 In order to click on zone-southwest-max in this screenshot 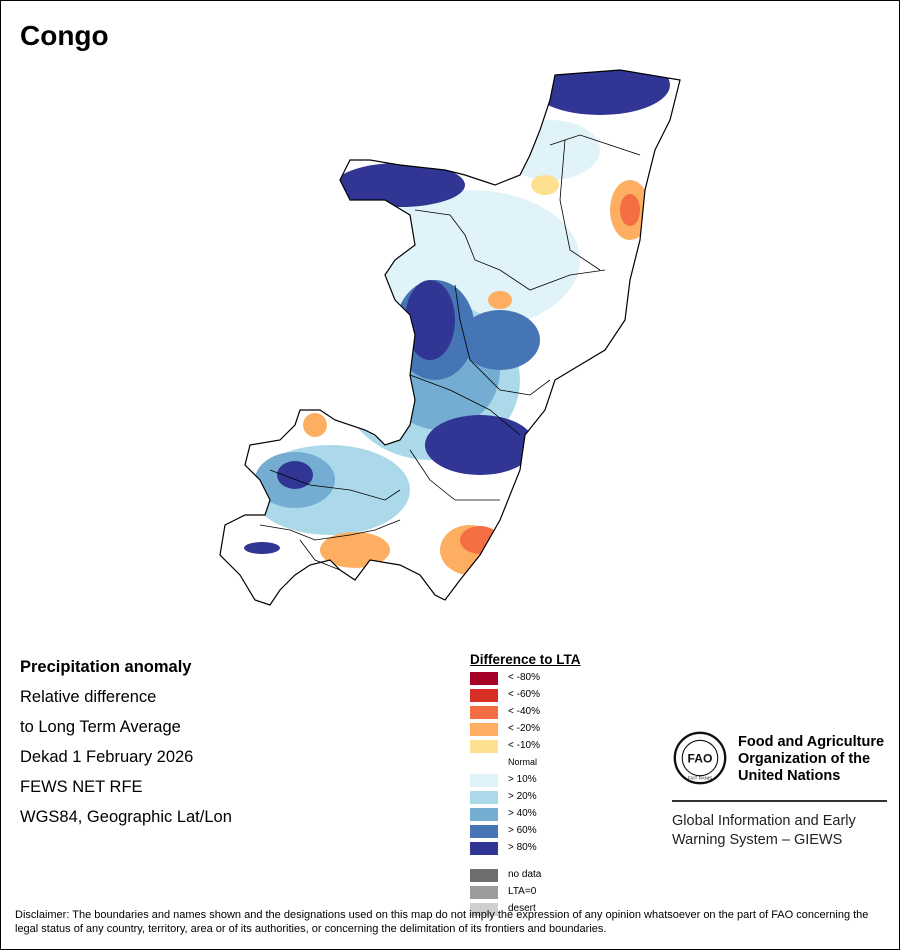, I will do `click(295, 475)`.